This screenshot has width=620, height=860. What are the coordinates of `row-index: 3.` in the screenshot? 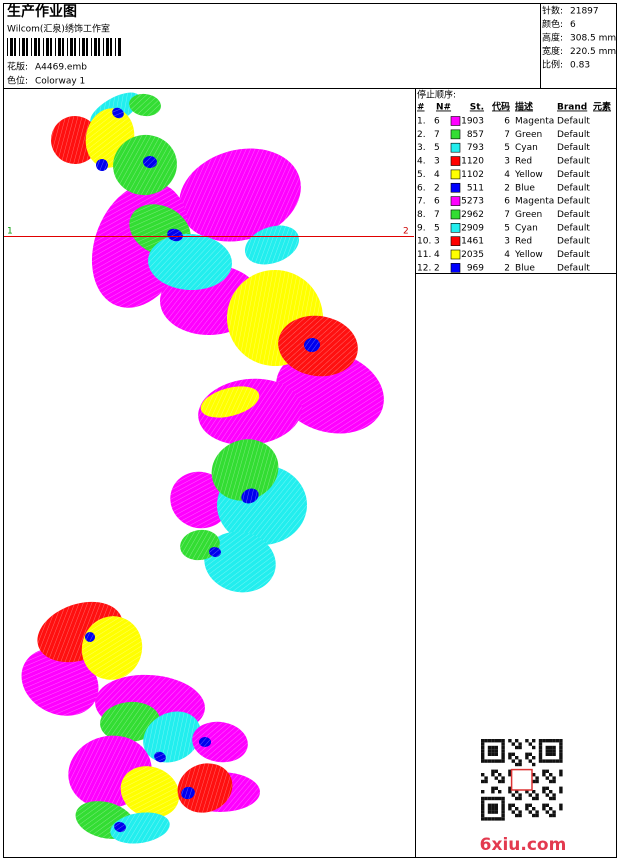 It's located at (421, 148).